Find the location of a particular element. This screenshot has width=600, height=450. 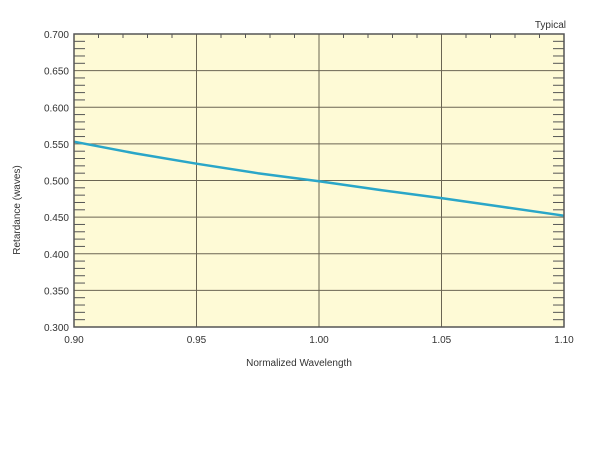

x-tick-label: 1.00 is located at coordinates (319, 340).